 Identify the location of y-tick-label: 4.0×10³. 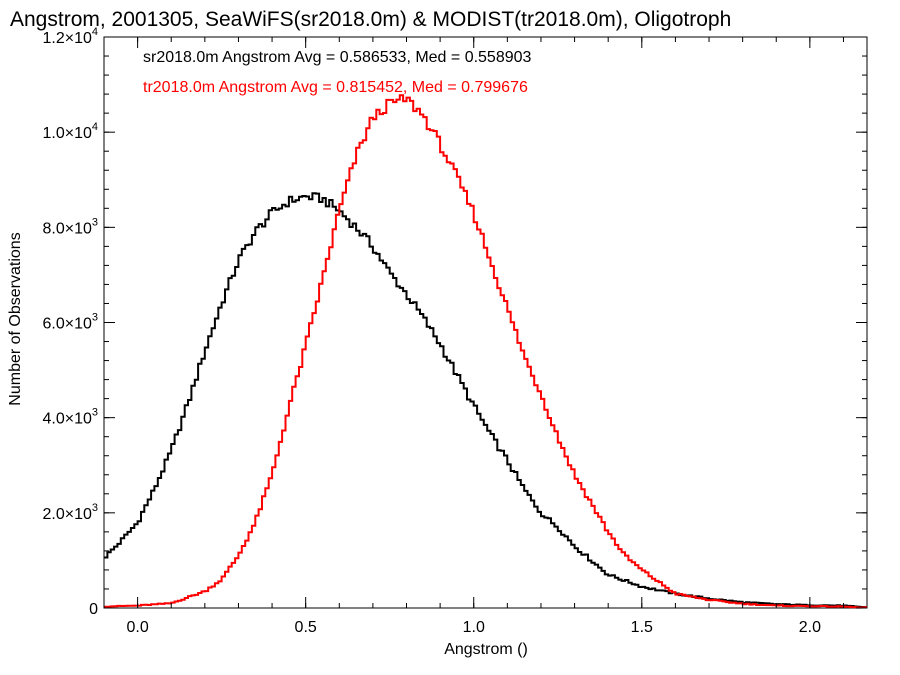
(70, 417).